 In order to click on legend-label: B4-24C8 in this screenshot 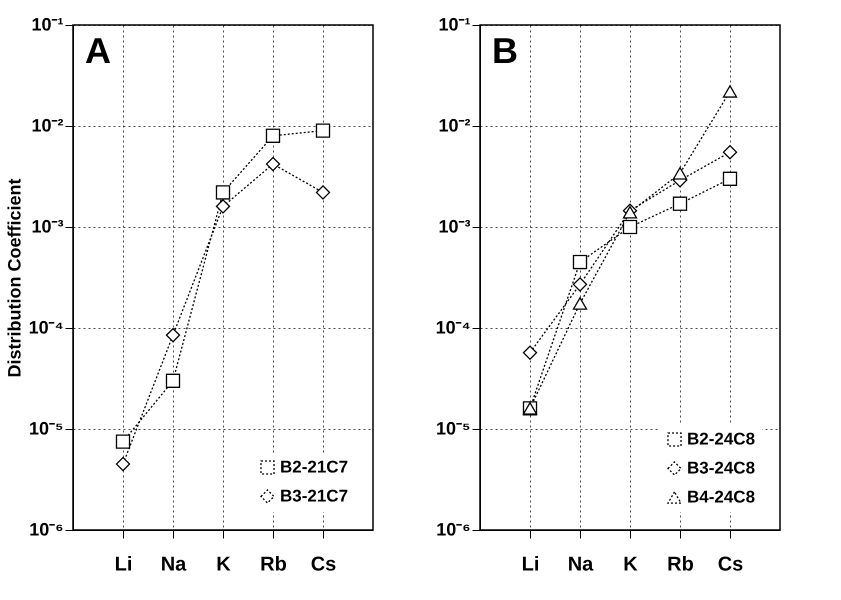, I will do `click(721, 497)`.